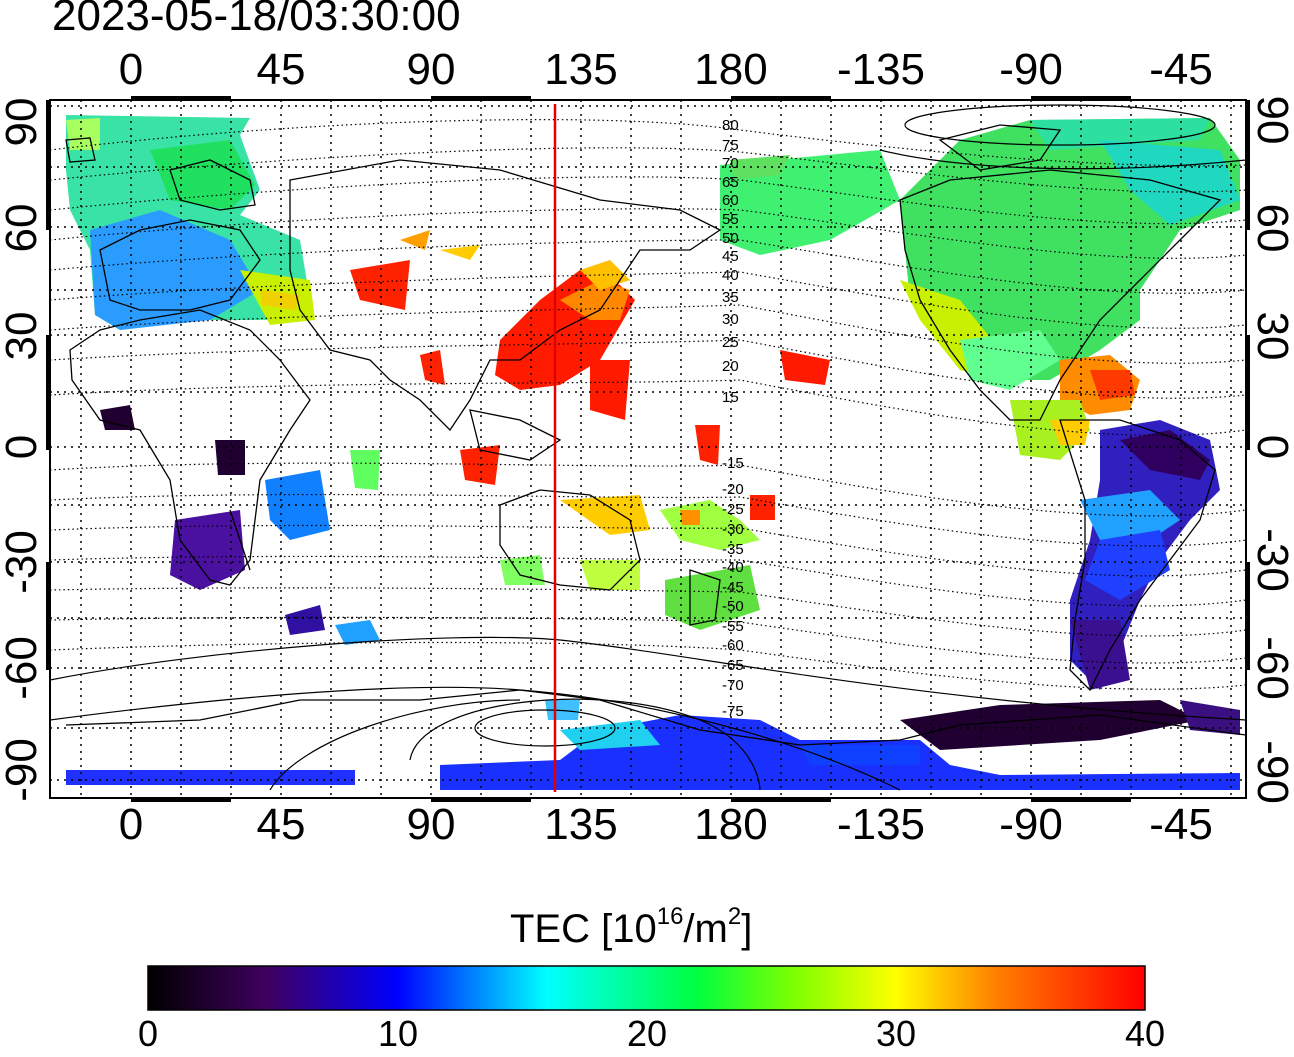 This screenshot has height=1057, width=1294. What do you see at coordinates (747, 929) in the screenshot?
I see `colorbar-title-close: ]` at bounding box center [747, 929].